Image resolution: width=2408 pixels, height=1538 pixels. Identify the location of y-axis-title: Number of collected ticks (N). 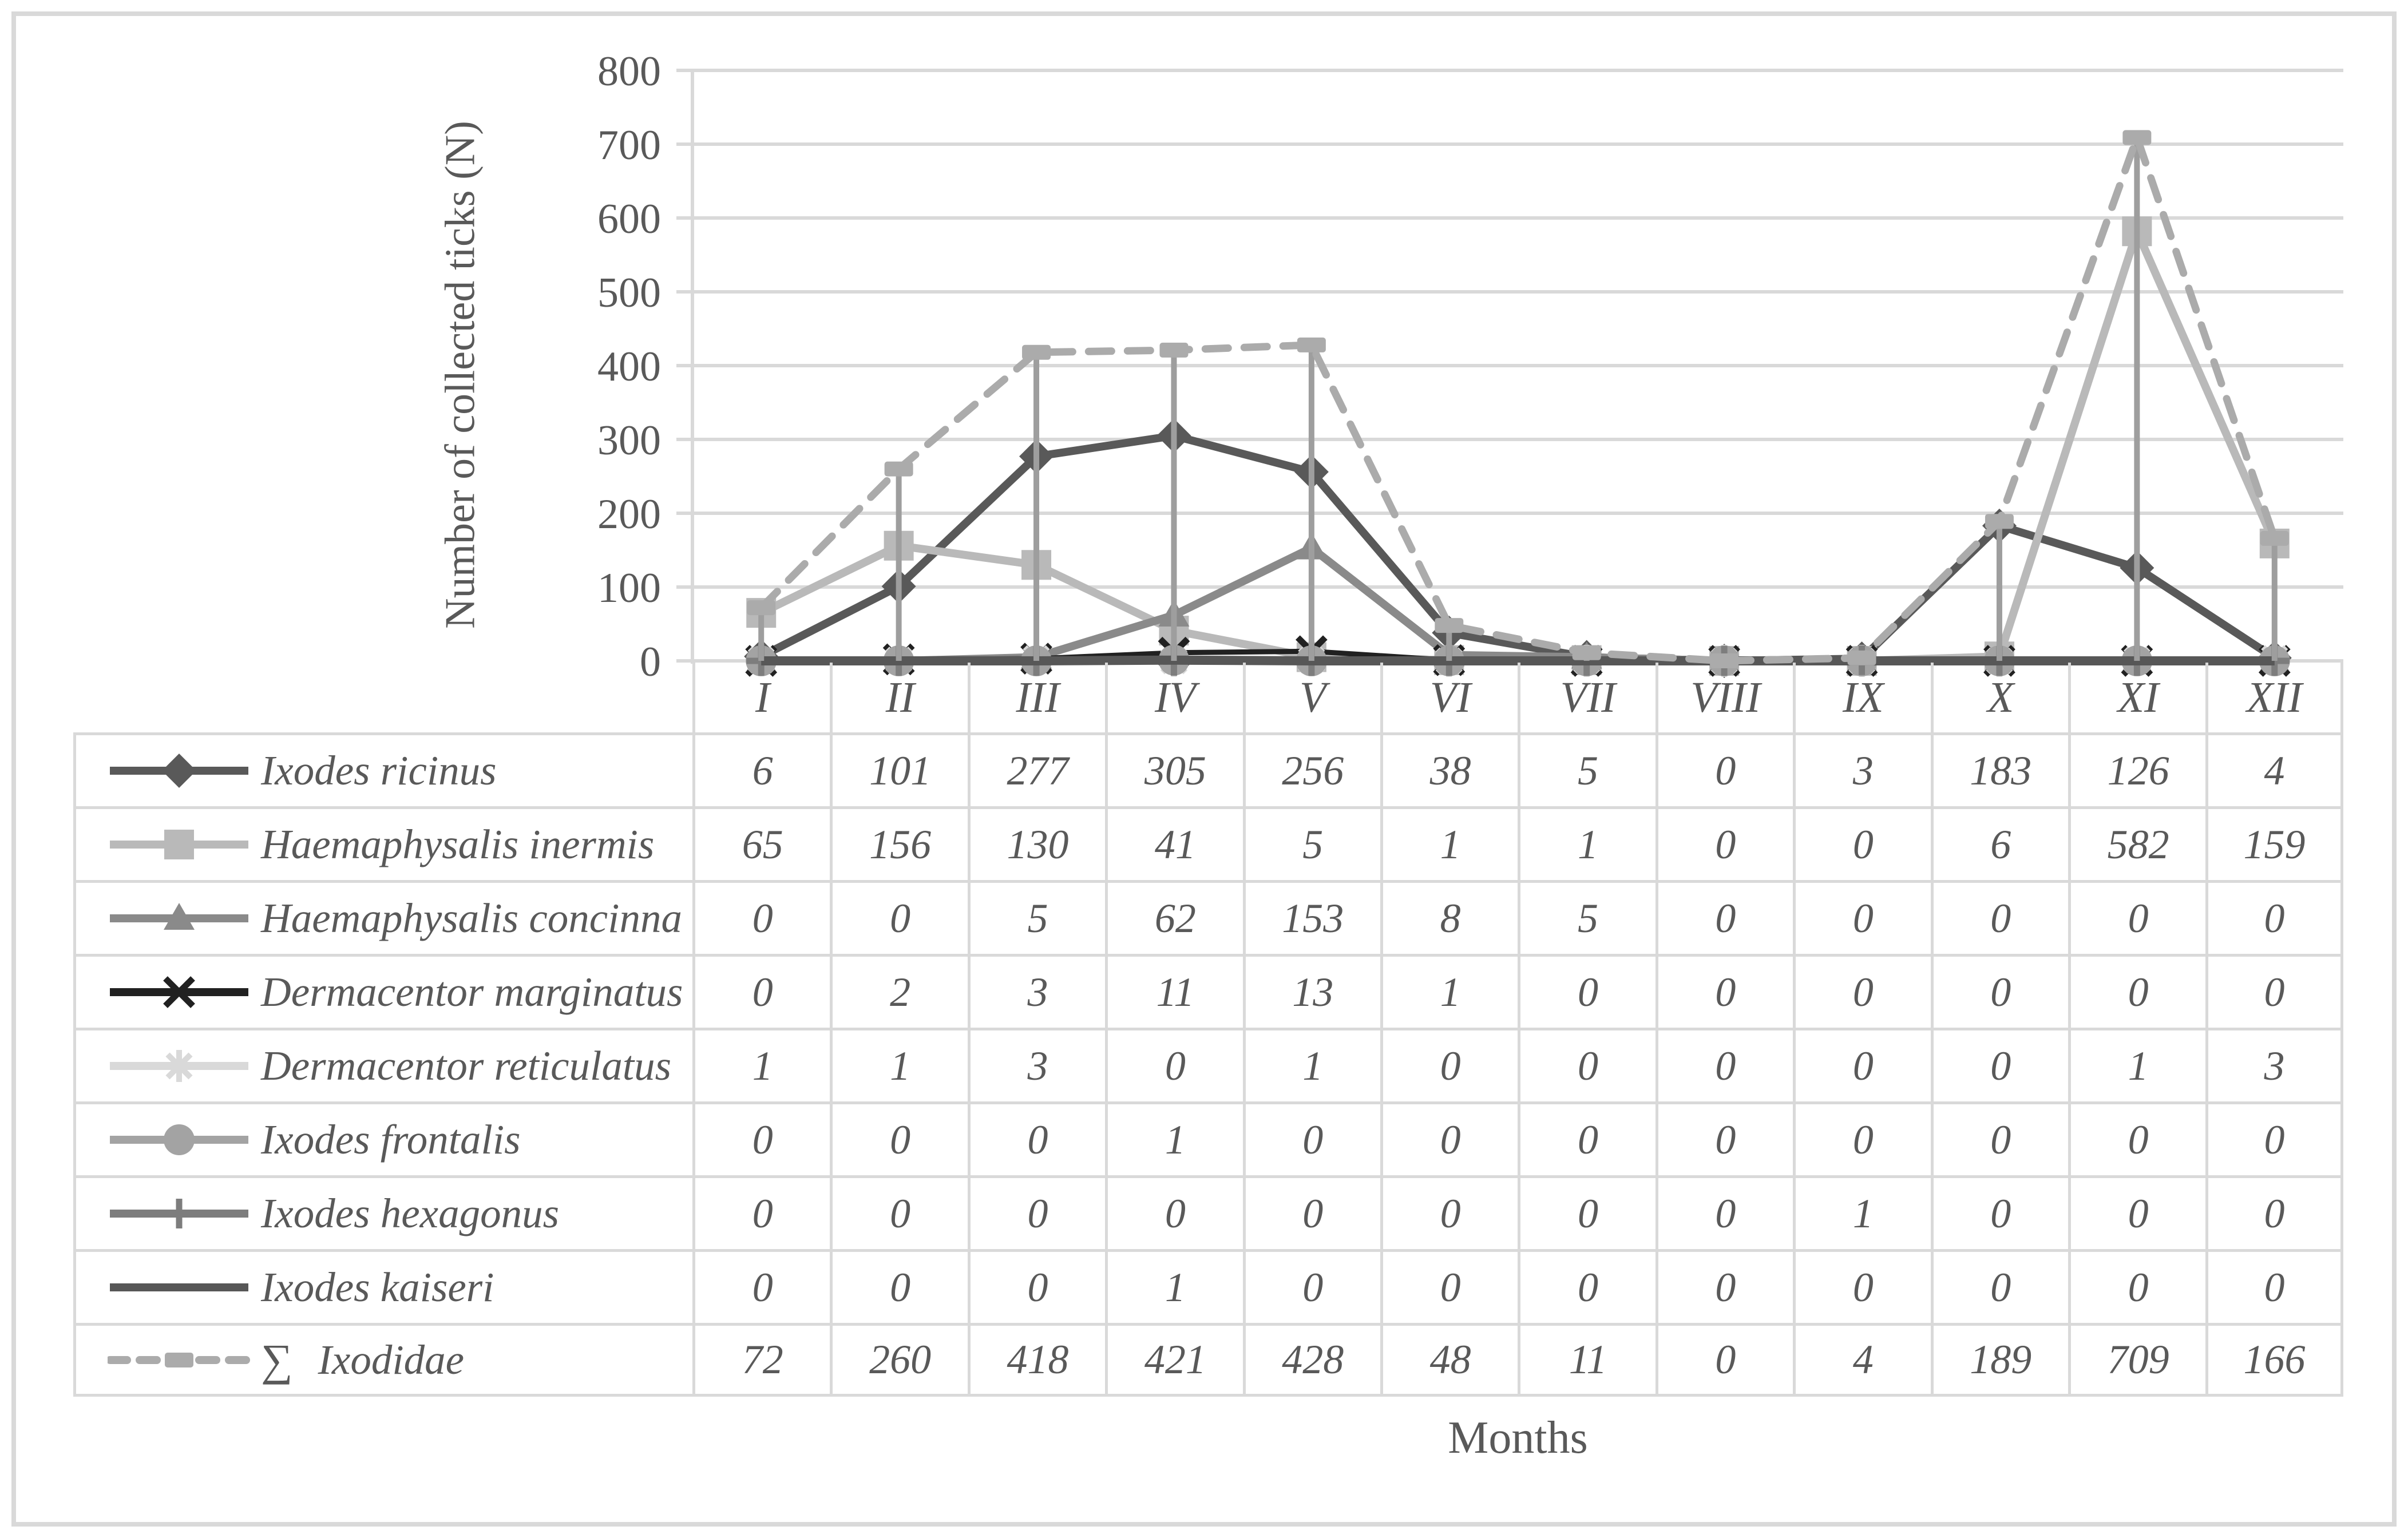
(460, 375).